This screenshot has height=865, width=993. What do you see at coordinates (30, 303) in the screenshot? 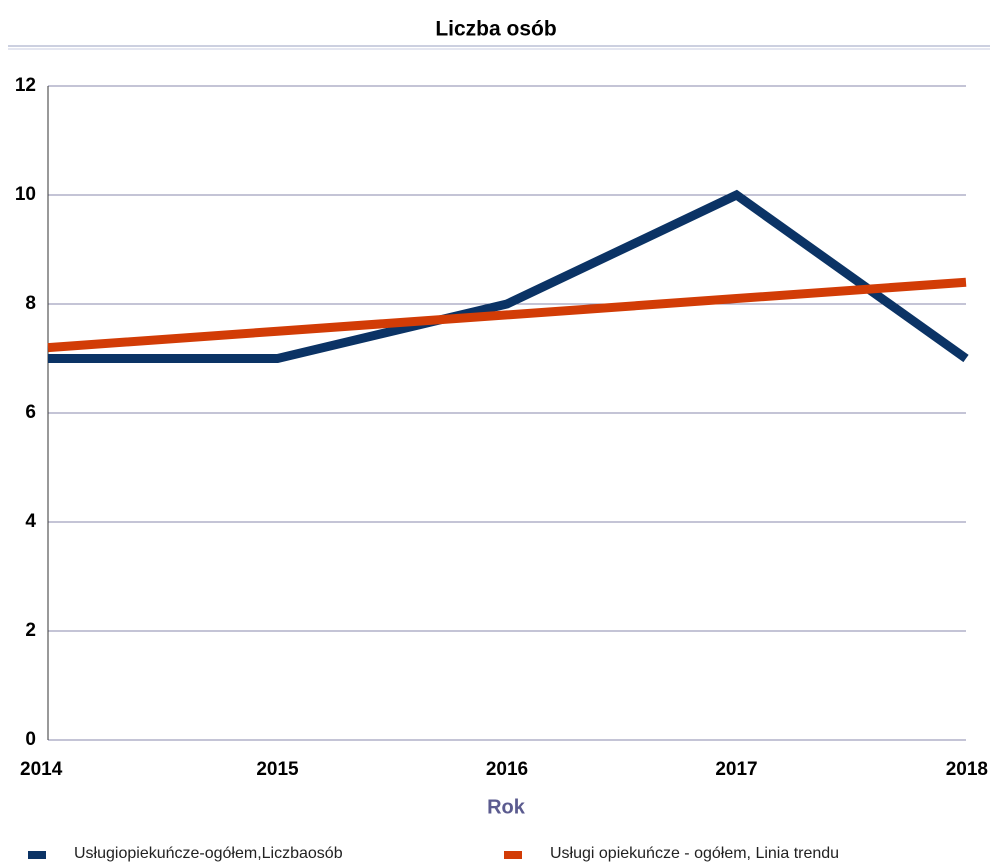
I see `y-tick-label: 8` at bounding box center [30, 303].